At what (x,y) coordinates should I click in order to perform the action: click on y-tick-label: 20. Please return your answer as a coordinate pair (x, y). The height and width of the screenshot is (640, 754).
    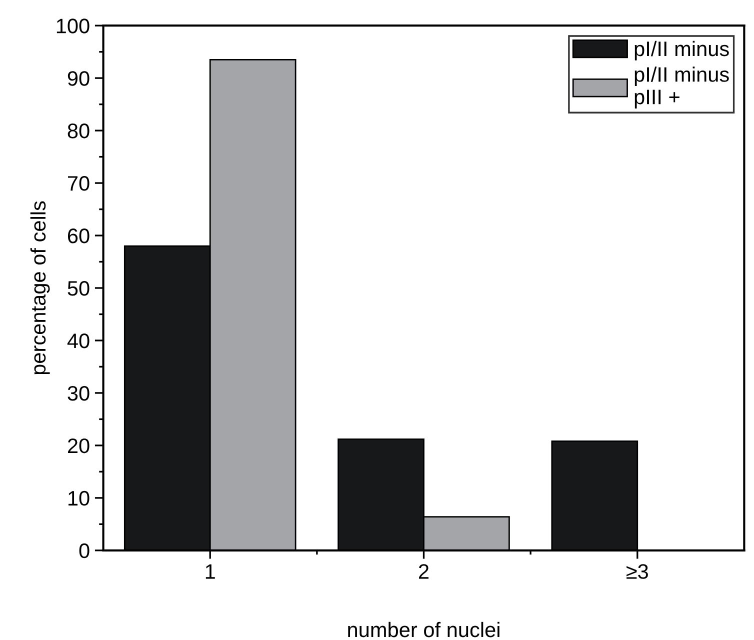
    Looking at the image, I should click on (79, 446).